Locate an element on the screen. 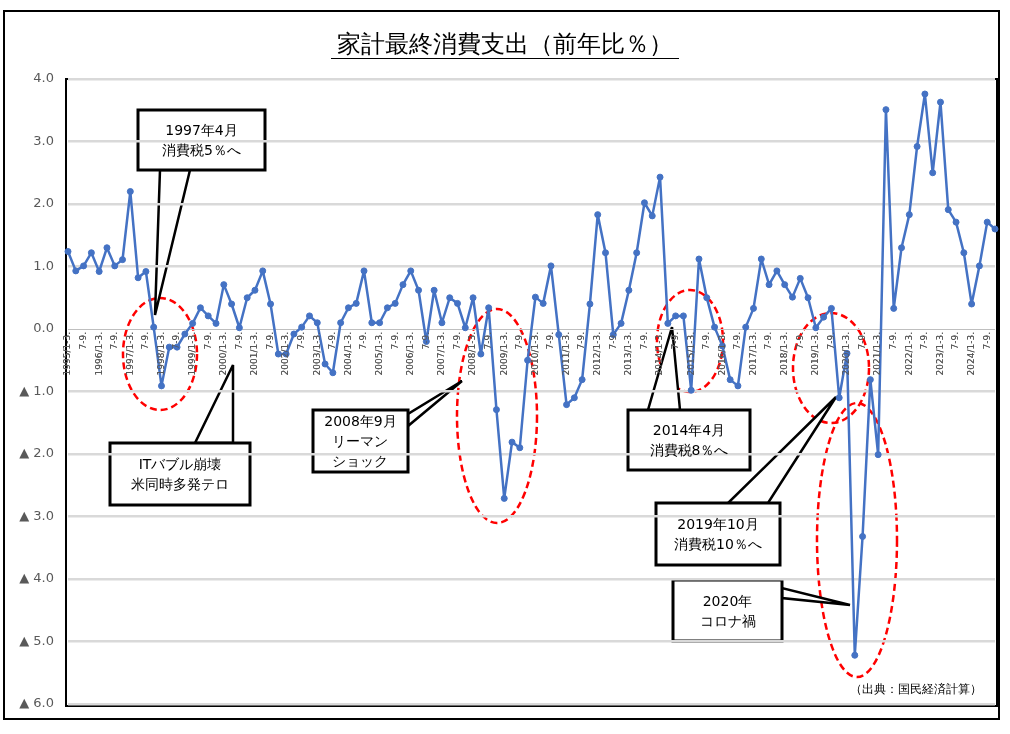  x-tick-label: 2019/1-3. is located at coordinates (815, 354).